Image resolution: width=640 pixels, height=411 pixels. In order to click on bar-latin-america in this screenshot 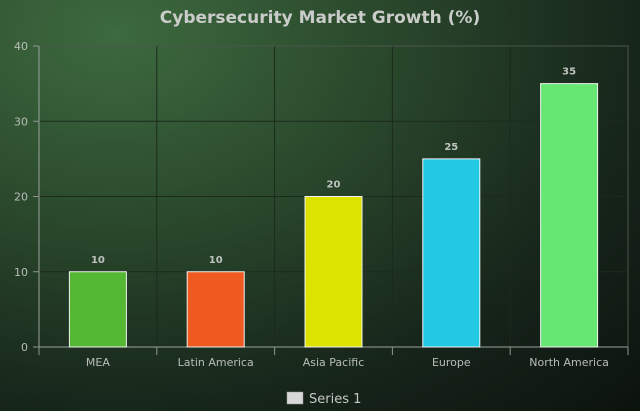, I will do `click(215, 309)`.